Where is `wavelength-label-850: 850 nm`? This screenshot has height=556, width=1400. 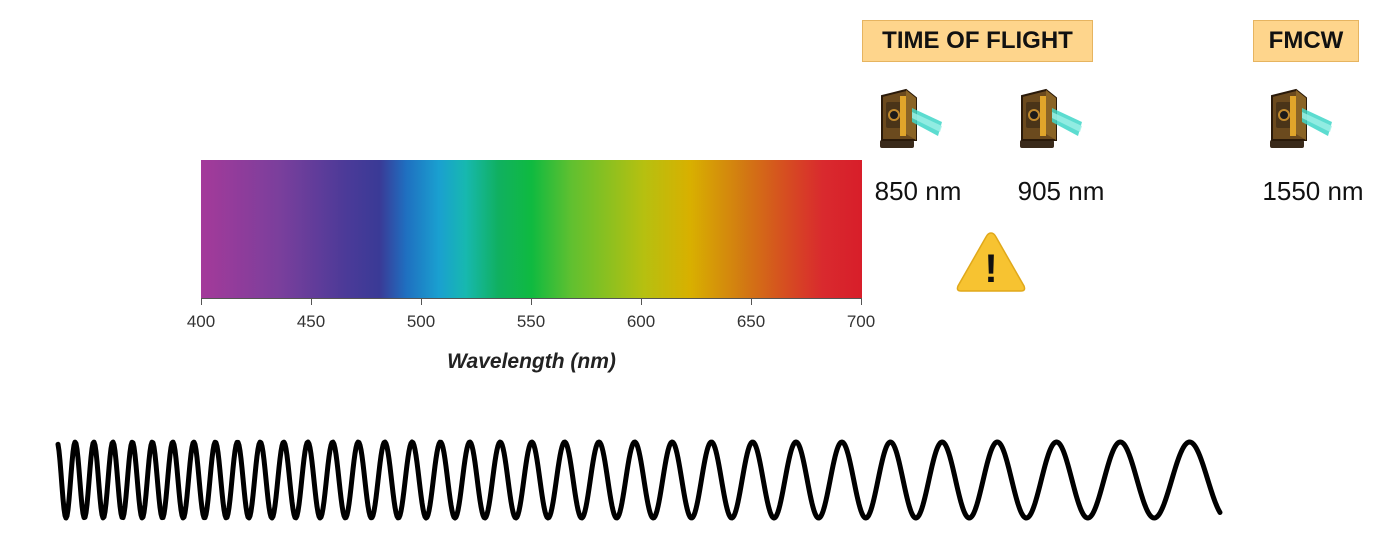 wavelength-label-850: 850 nm is located at coordinates (918, 191).